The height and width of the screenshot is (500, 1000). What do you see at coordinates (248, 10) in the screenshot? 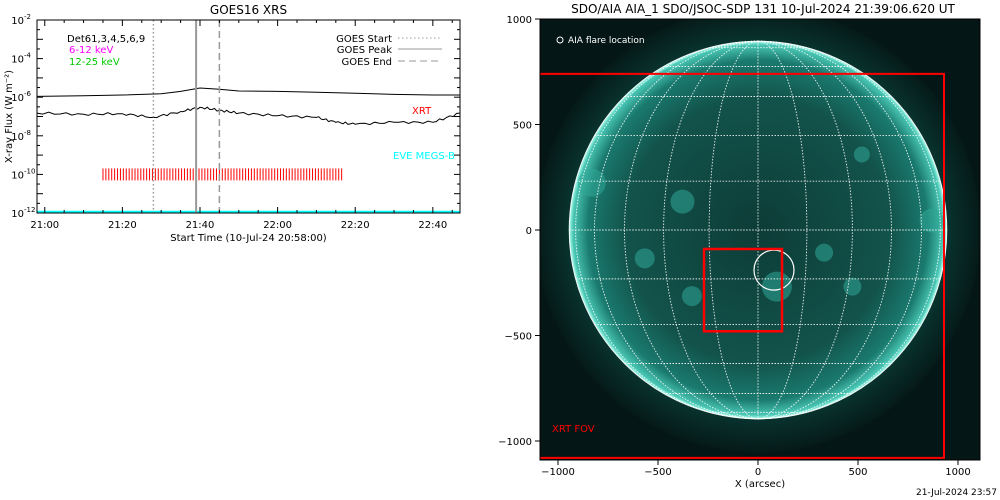
I see `lightcurve-title: GOES16 XRS` at bounding box center [248, 10].